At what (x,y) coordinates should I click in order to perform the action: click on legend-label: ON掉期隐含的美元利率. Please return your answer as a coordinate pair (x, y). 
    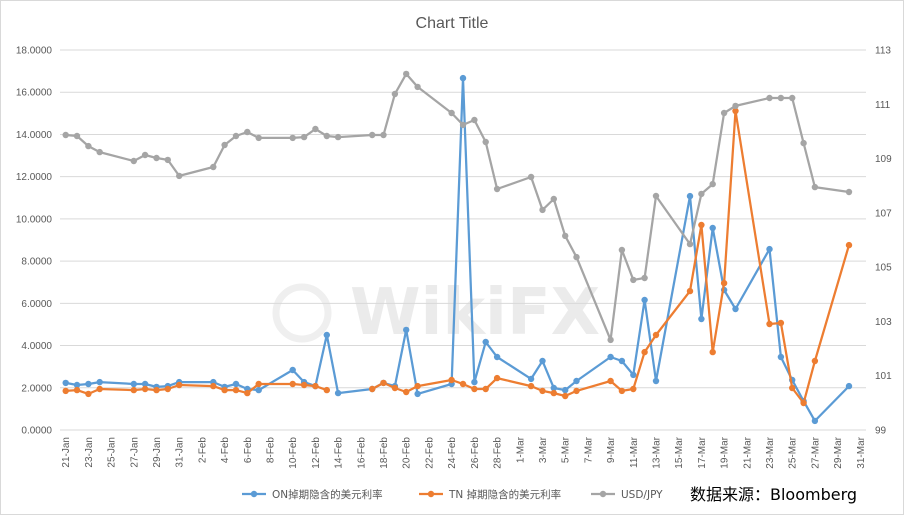
    Looking at the image, I should click on (327, 494).